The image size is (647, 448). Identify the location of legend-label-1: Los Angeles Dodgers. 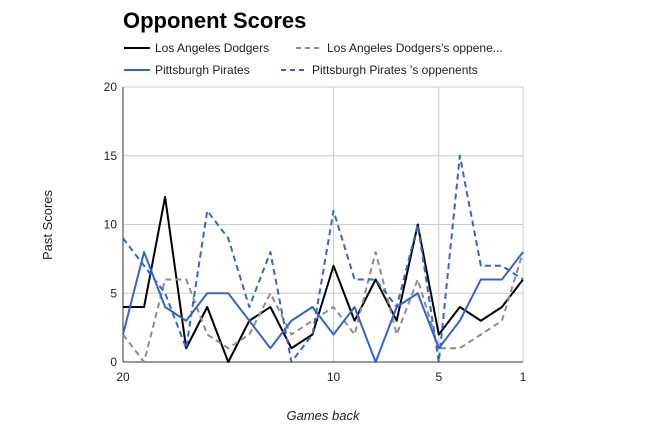
(212, 48).